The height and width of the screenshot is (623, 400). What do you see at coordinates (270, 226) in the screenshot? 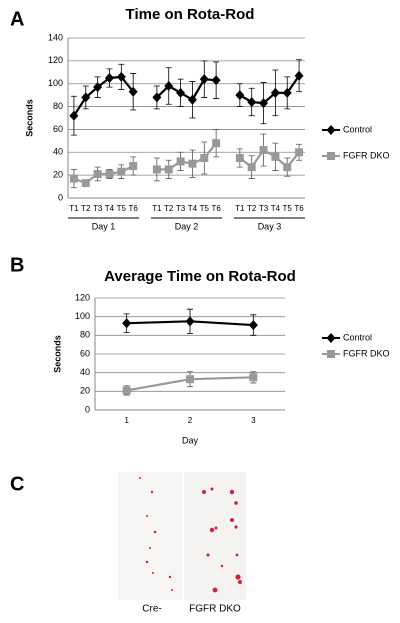
I see `group-label: Day 3` at bounding box center [270, 226].